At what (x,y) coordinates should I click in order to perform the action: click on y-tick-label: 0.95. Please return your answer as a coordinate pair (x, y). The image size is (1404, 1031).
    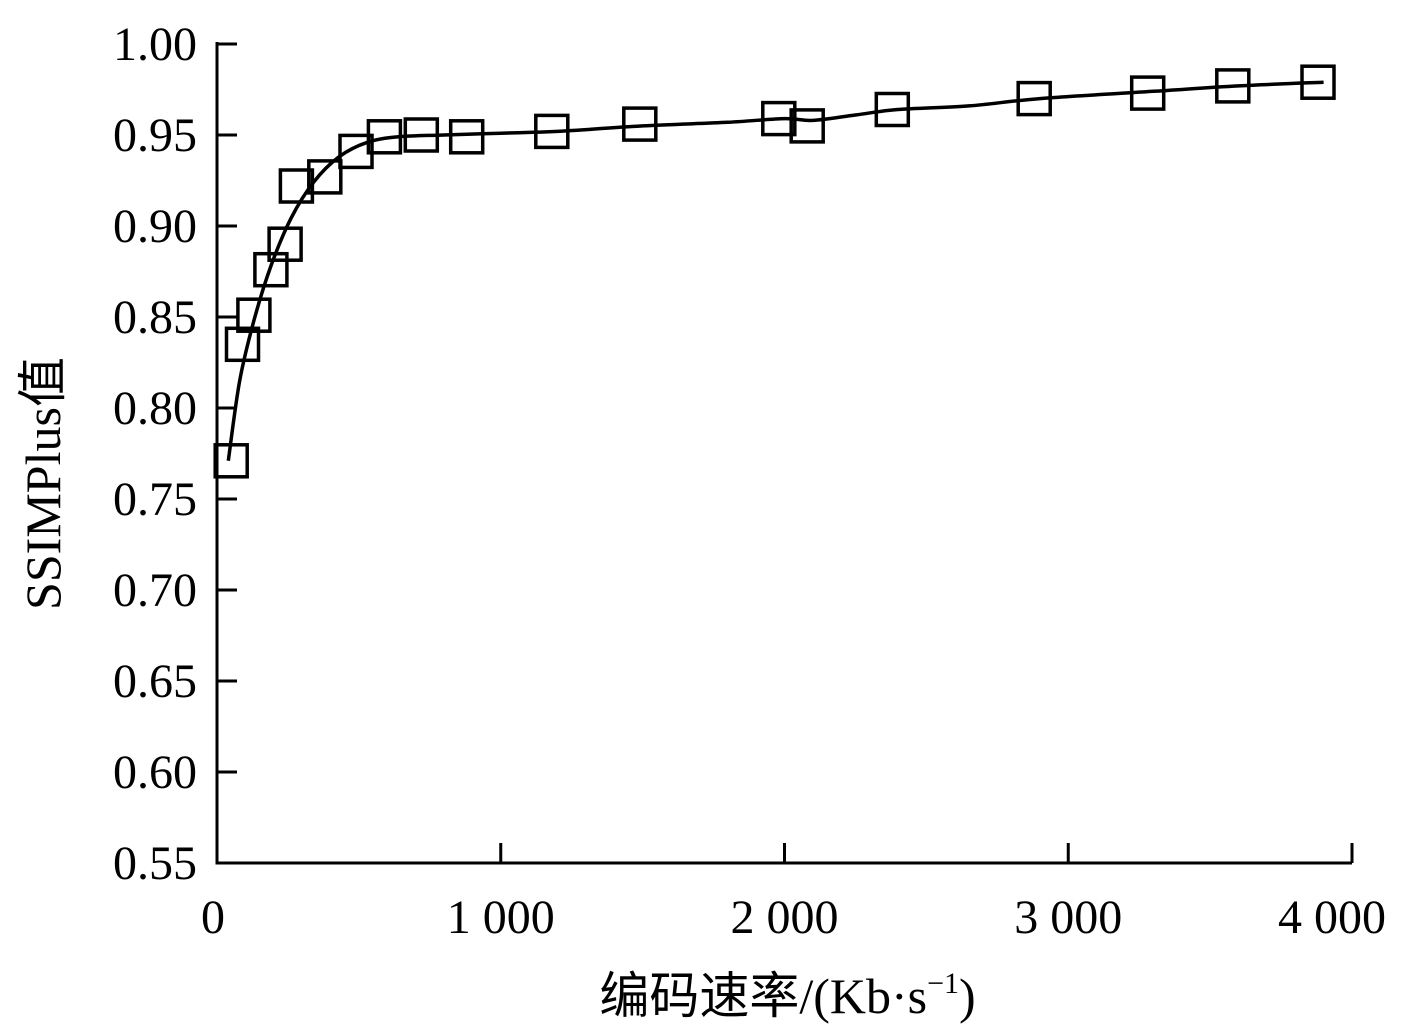
    Looking at the image, I should click on (155, 135).